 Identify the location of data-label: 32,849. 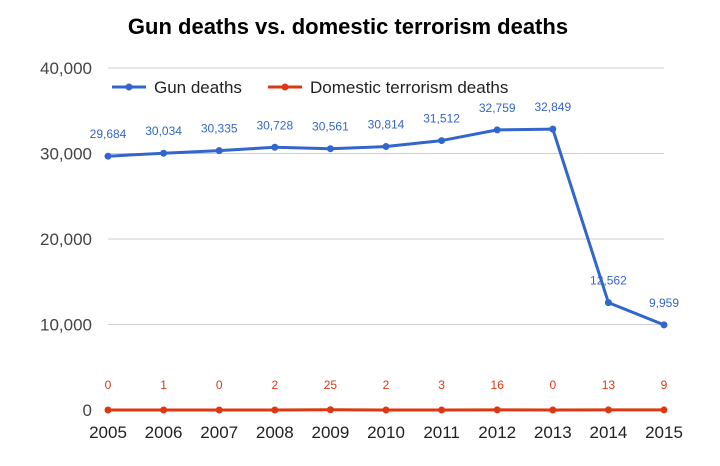
(552, 107).